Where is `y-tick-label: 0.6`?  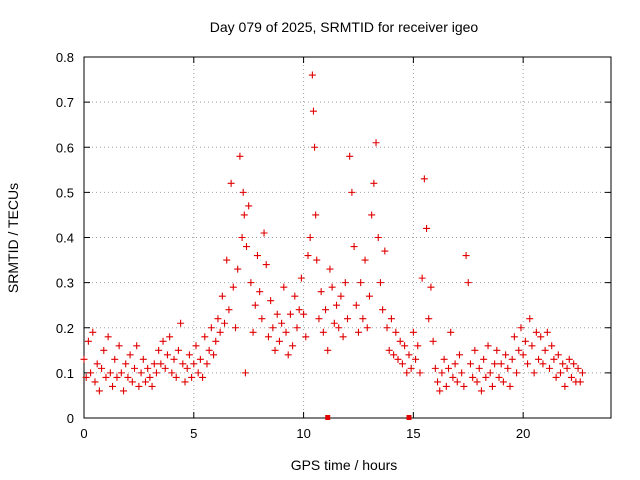 y-tick-label: 0.6 is located at coordinates (65, 147).